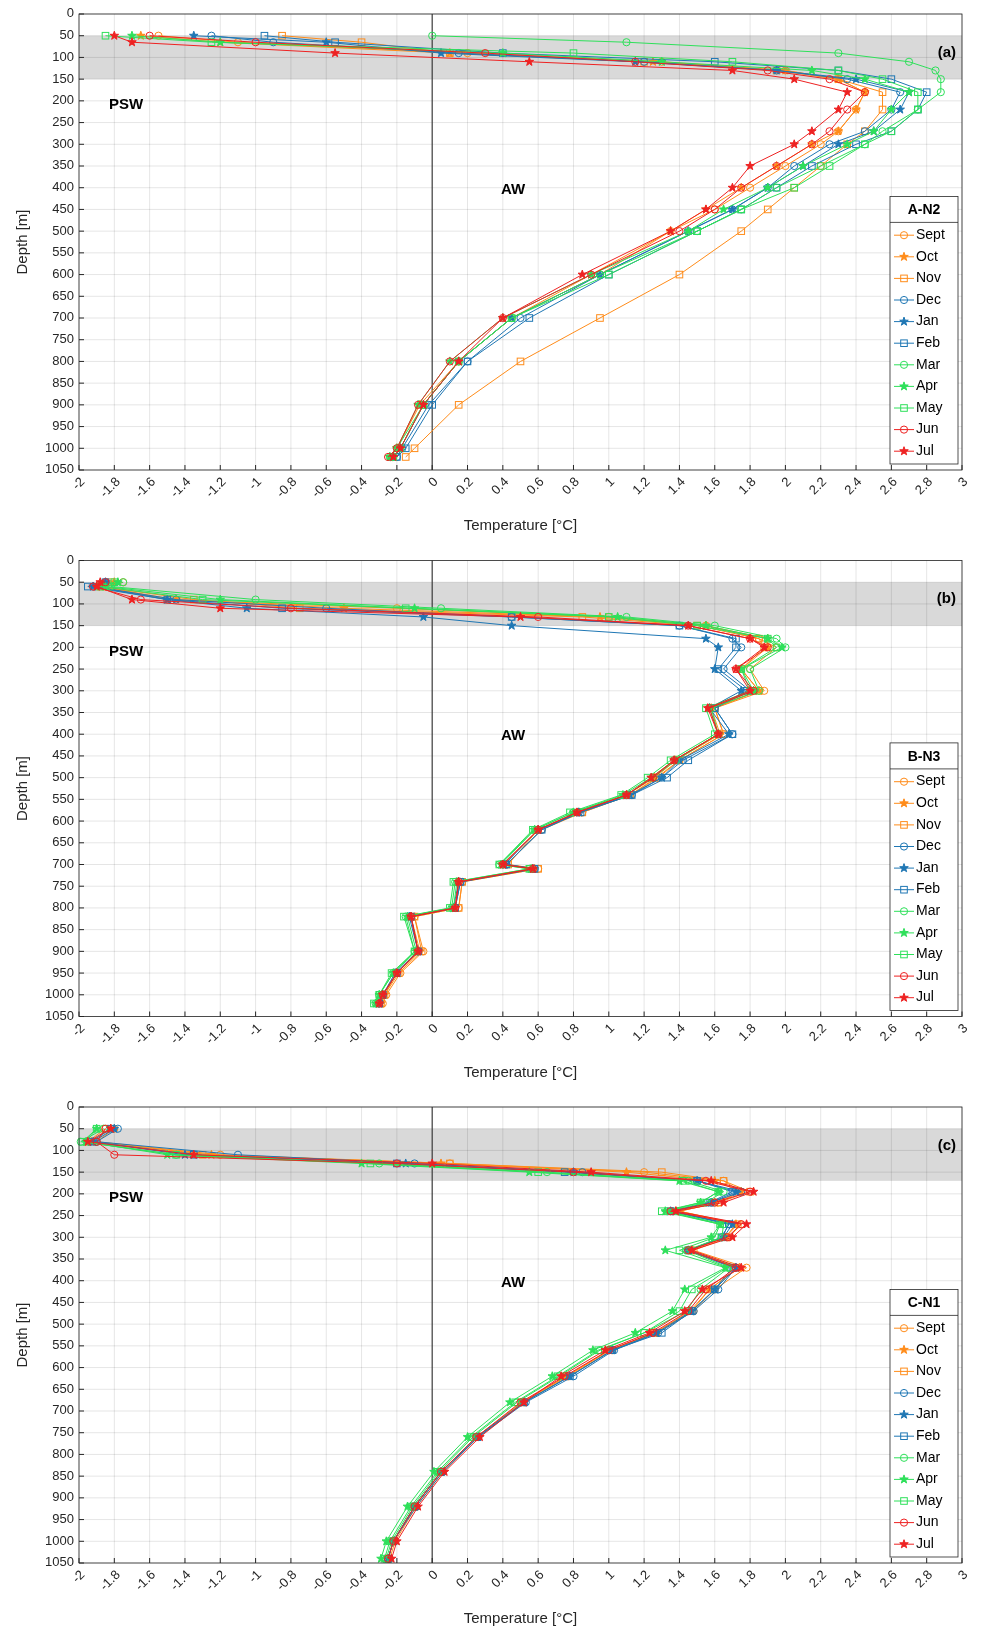  I want to click on legend-label: Jan, so click(927, 320).